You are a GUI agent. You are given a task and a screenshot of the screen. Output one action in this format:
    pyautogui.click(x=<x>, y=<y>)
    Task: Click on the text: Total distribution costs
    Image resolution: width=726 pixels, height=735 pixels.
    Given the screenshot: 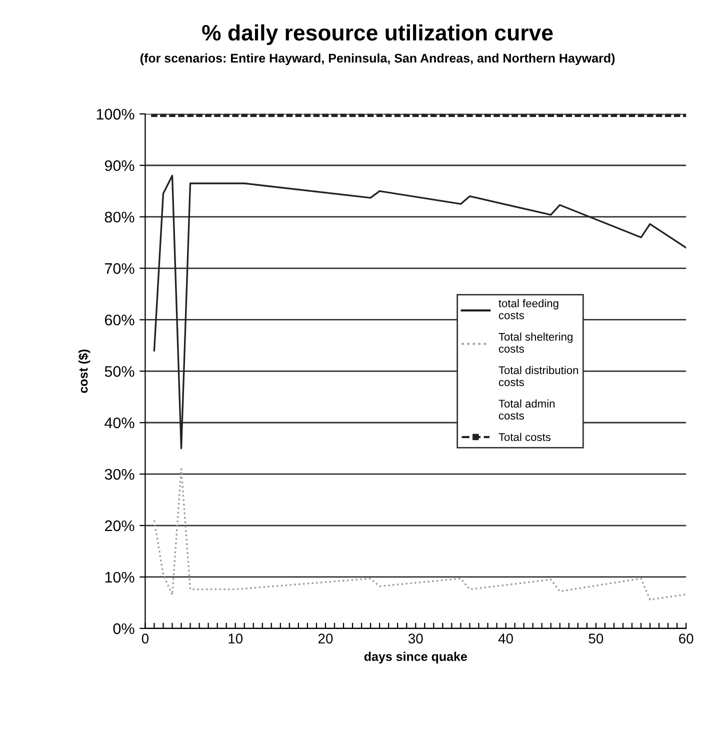 What is the action you would take?
    pyautogui.click(x=538, y=376)
    